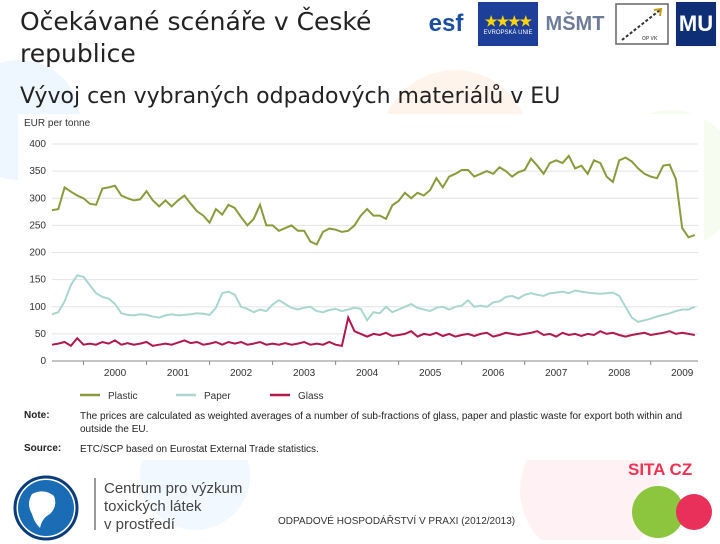 This screenshot has width=720, height=544. I want to click on y-tick-label: 300, so click(37, 198).